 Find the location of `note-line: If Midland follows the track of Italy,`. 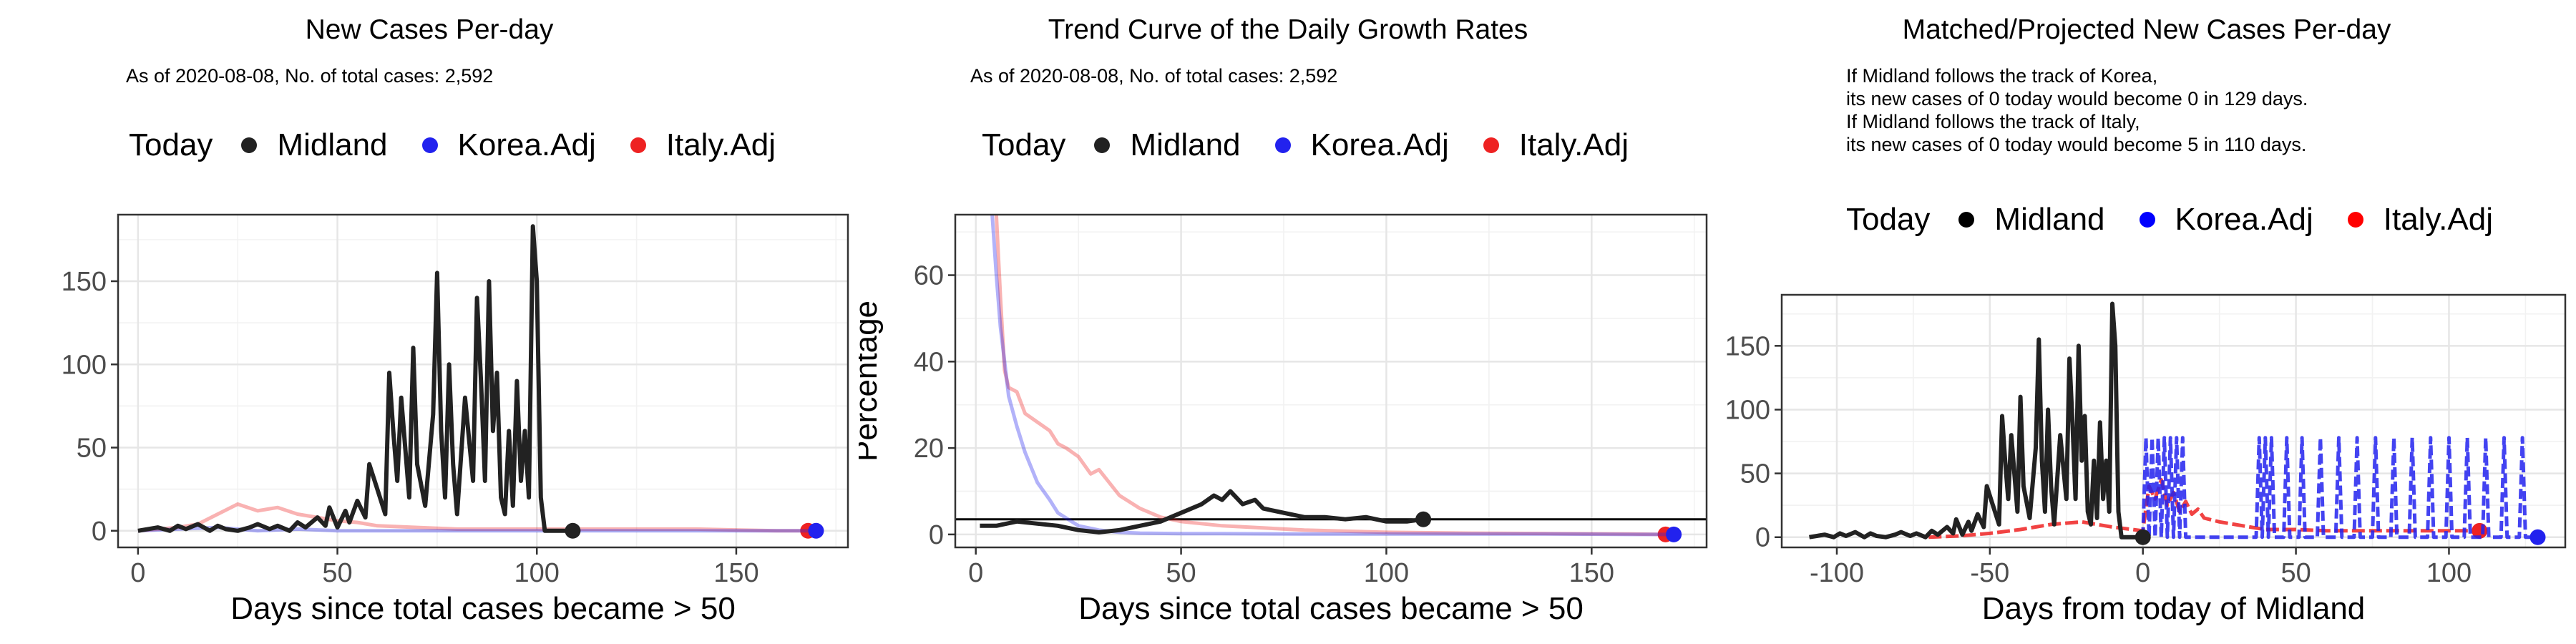

note-line: If Midland follows the track of Italy, is located at coordinates (1993, 122).